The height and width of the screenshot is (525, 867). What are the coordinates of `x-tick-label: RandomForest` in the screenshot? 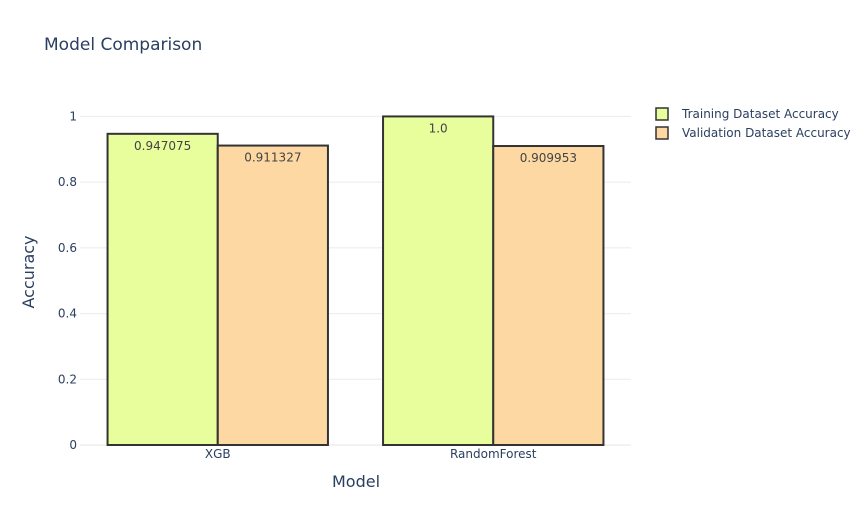 It's located at (493, 454).